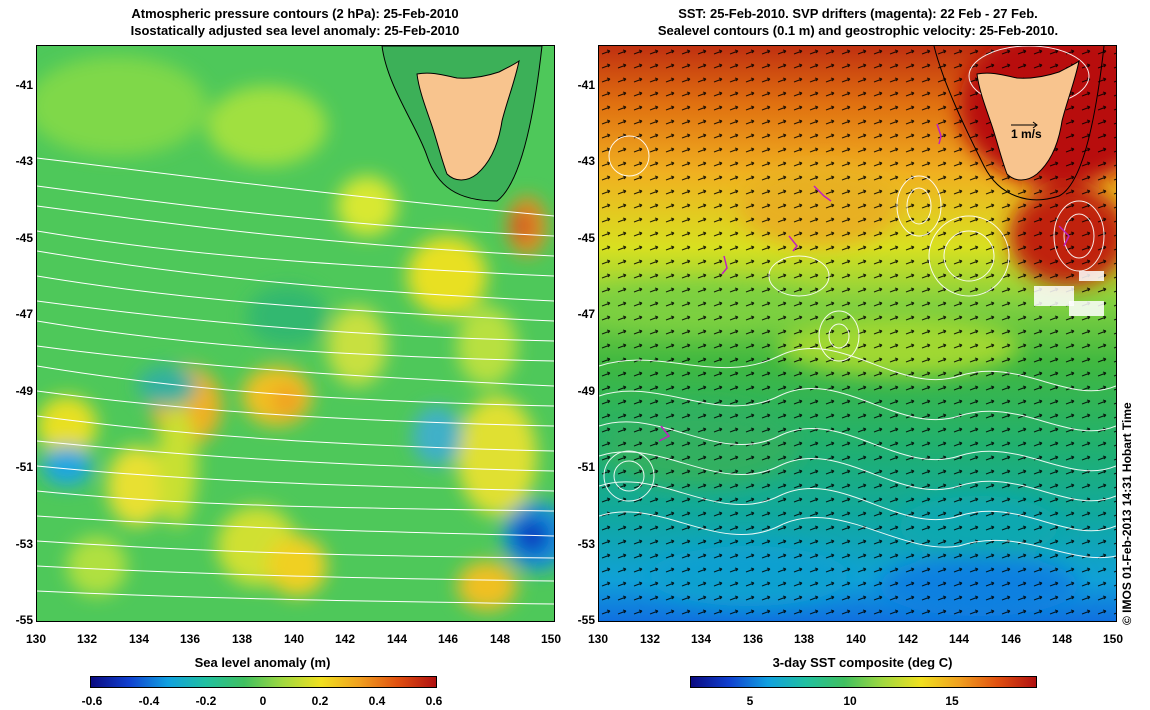  What do you see at coordinates (586, 544) in the screenshot?
I see `right-ytick: -53` at bounding box center [586, 544].